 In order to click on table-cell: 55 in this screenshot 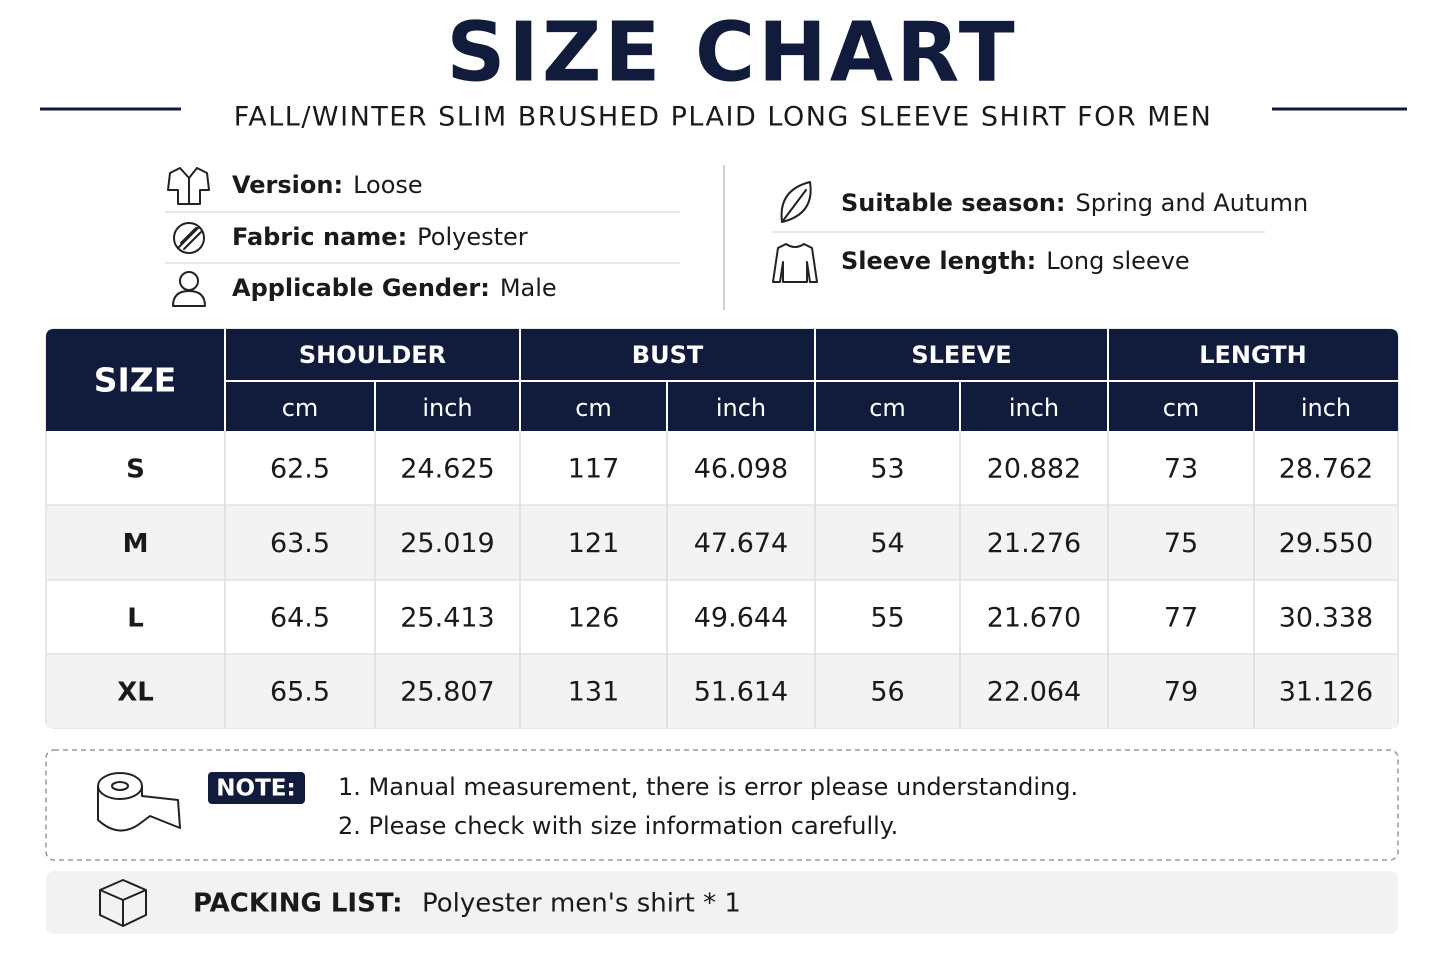, I will do `click(887, 618)`.